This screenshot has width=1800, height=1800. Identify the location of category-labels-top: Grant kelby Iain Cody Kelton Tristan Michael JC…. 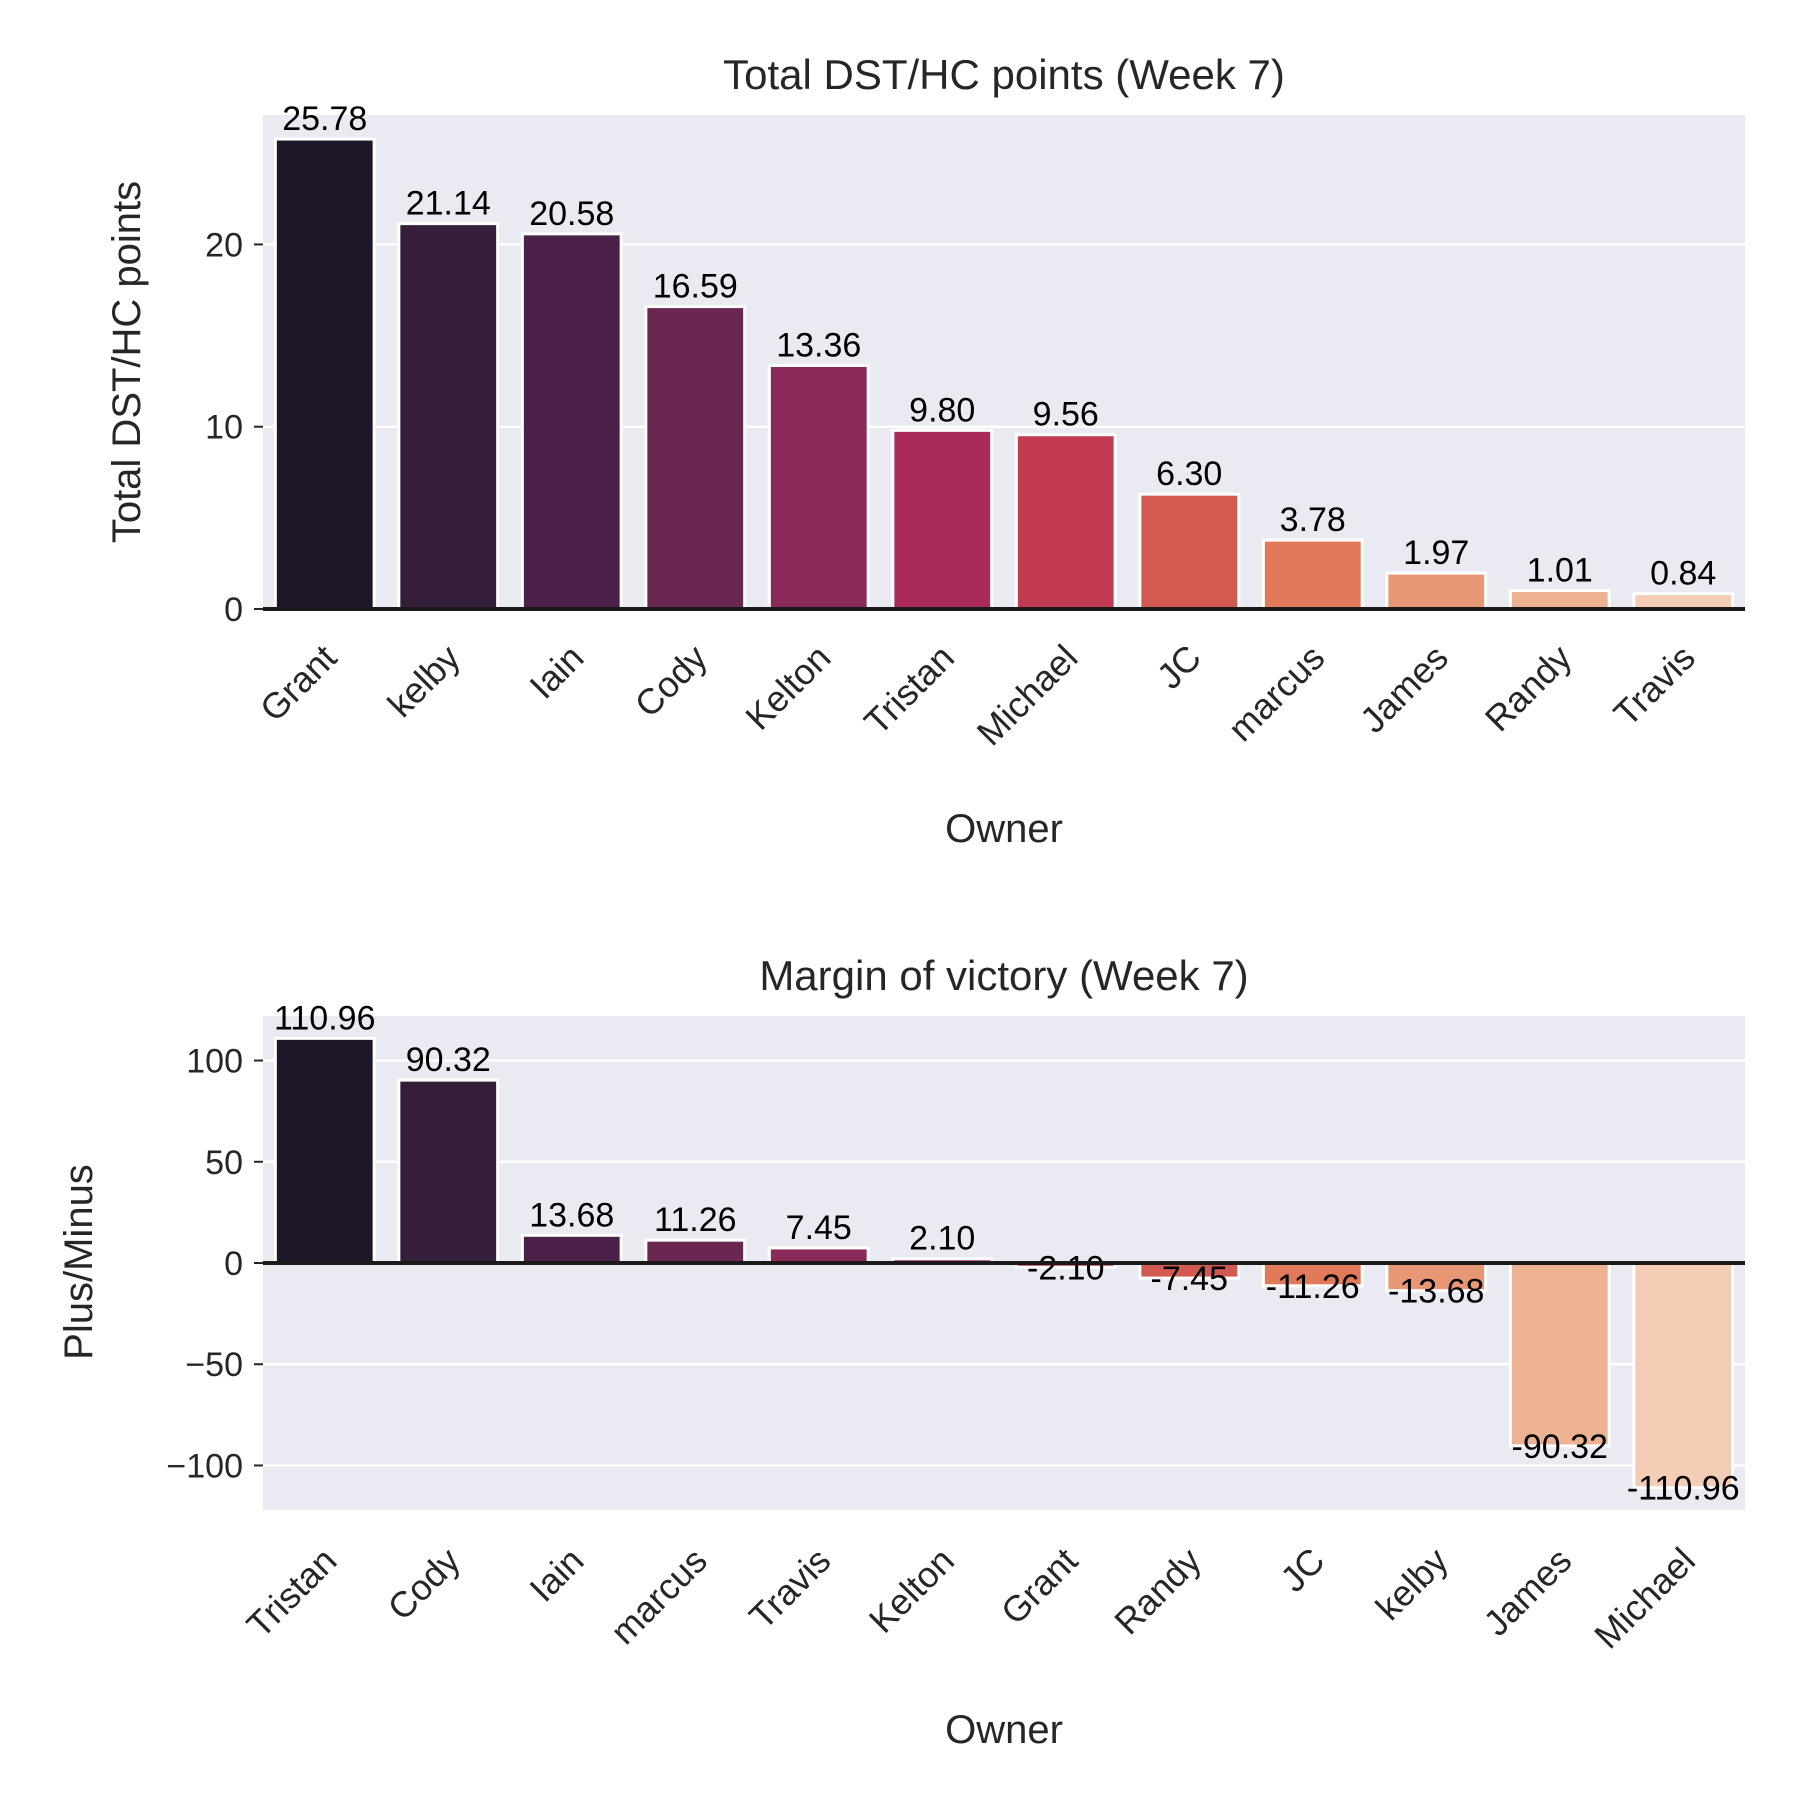
(977, 695).